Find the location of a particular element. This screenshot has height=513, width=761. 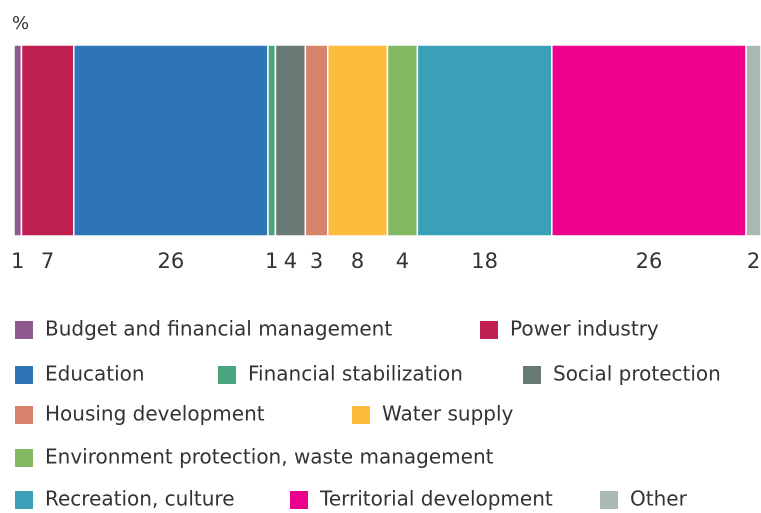

legend-label: Budget and financial management is located at coordinates (218, 329).